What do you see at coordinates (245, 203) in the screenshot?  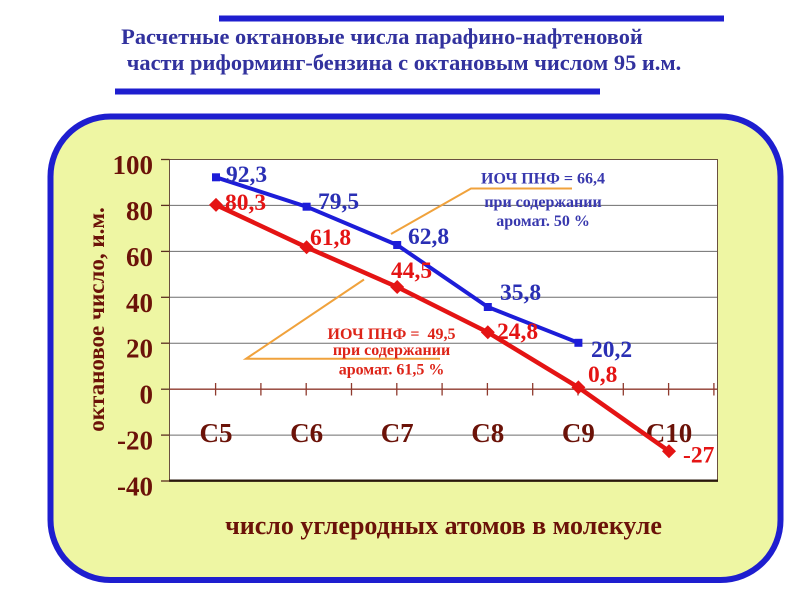 I see `svg-text: 80,3` at bounding box center [245, 203].